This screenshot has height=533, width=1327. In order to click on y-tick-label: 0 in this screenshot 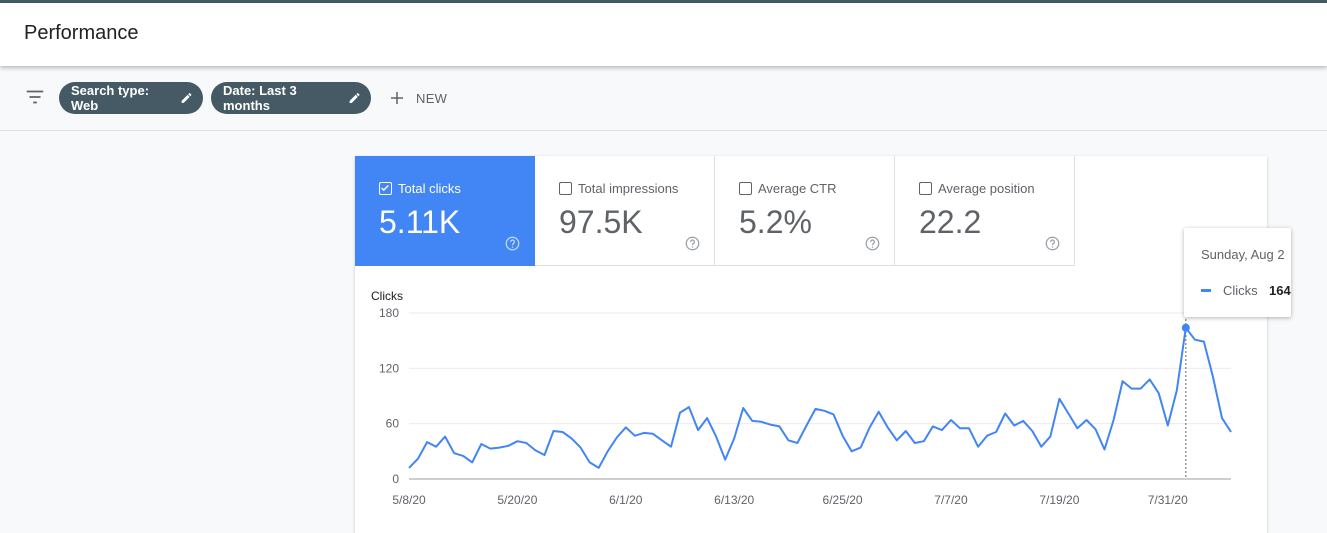, I will do `click(395, 479)`.